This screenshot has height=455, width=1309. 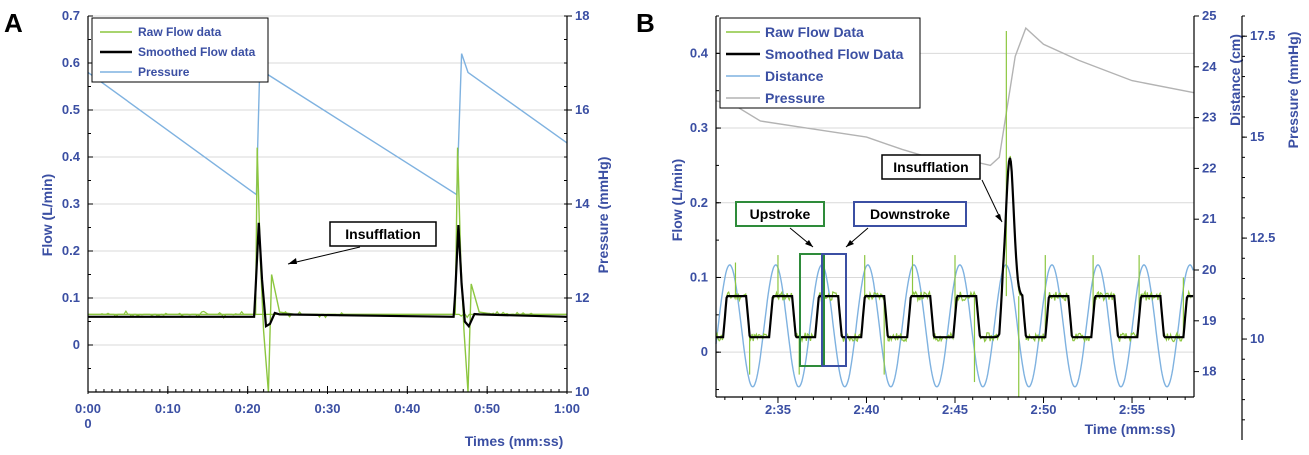 I want to click on x-tick-label: 0:00, so click(x=88, y=408).